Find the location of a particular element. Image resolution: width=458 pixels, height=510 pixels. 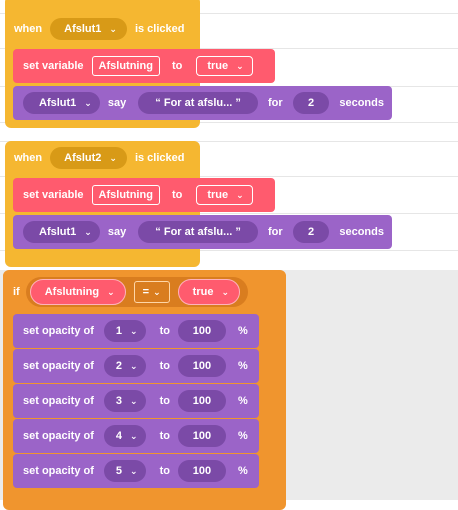

sprite-dropdown: Afslut2 ⌄ is located at coordinates (88, 158).